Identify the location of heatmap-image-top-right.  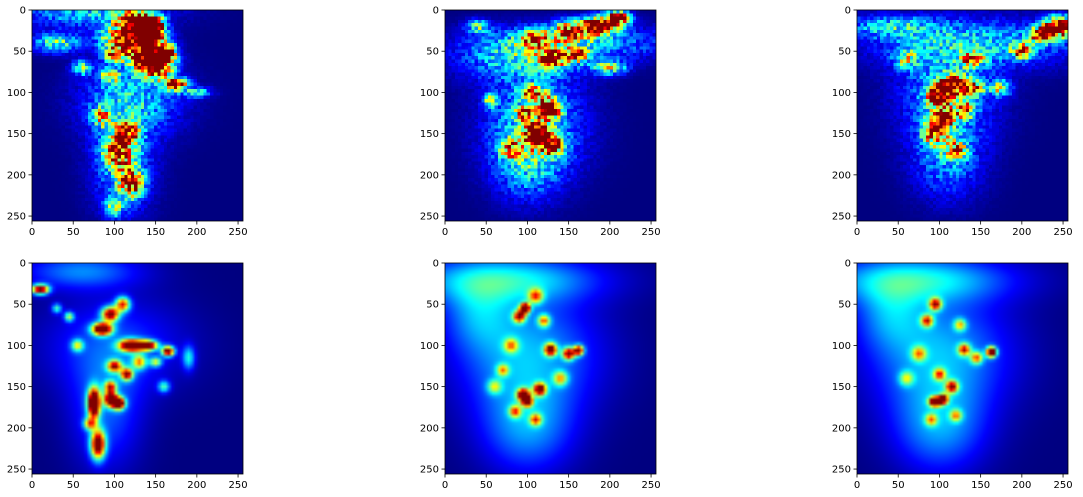
(962, 115).